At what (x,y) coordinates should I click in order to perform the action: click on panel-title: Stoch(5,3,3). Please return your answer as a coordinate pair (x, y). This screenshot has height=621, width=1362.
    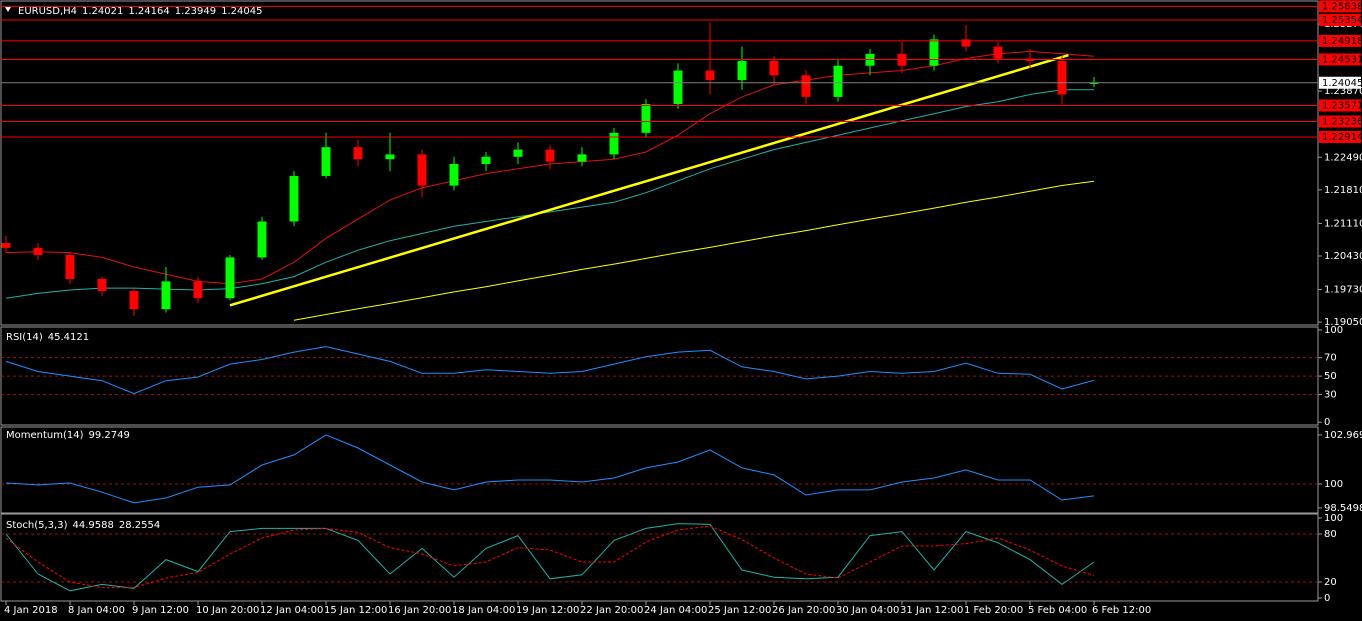
    Looking at the image, I should click on (37, 525).